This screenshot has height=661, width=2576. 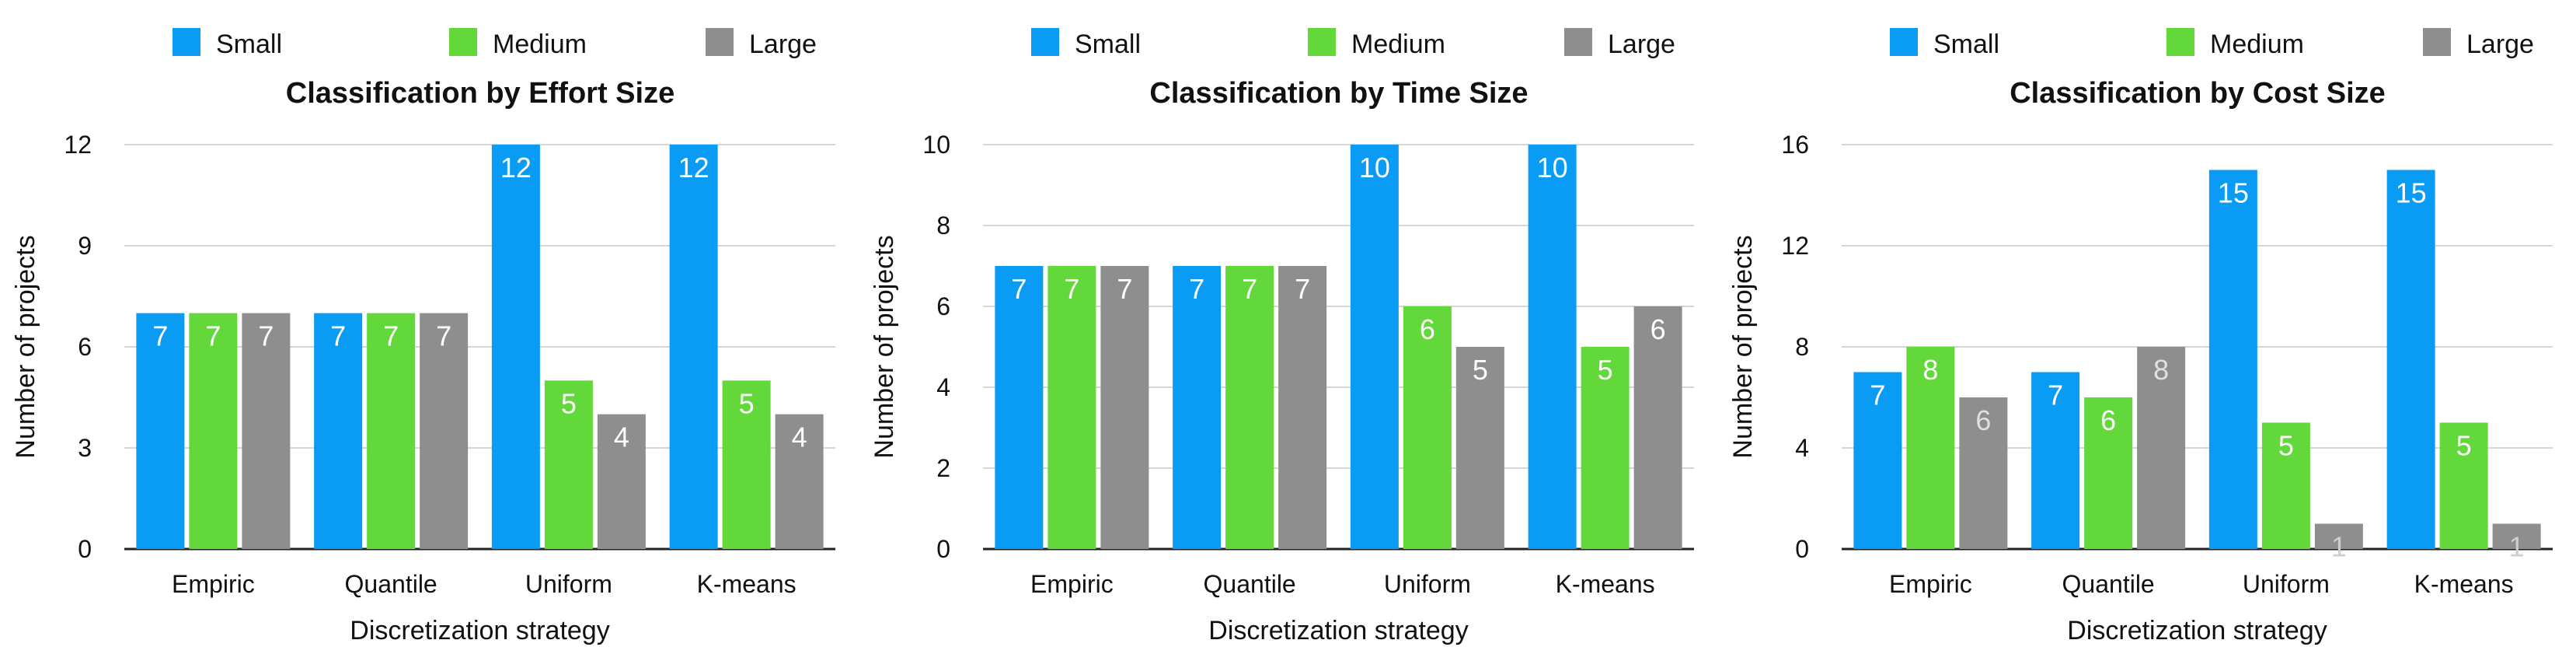 I want to click on chart-title: Classification by Effort Size, so click(x=480, y=93).